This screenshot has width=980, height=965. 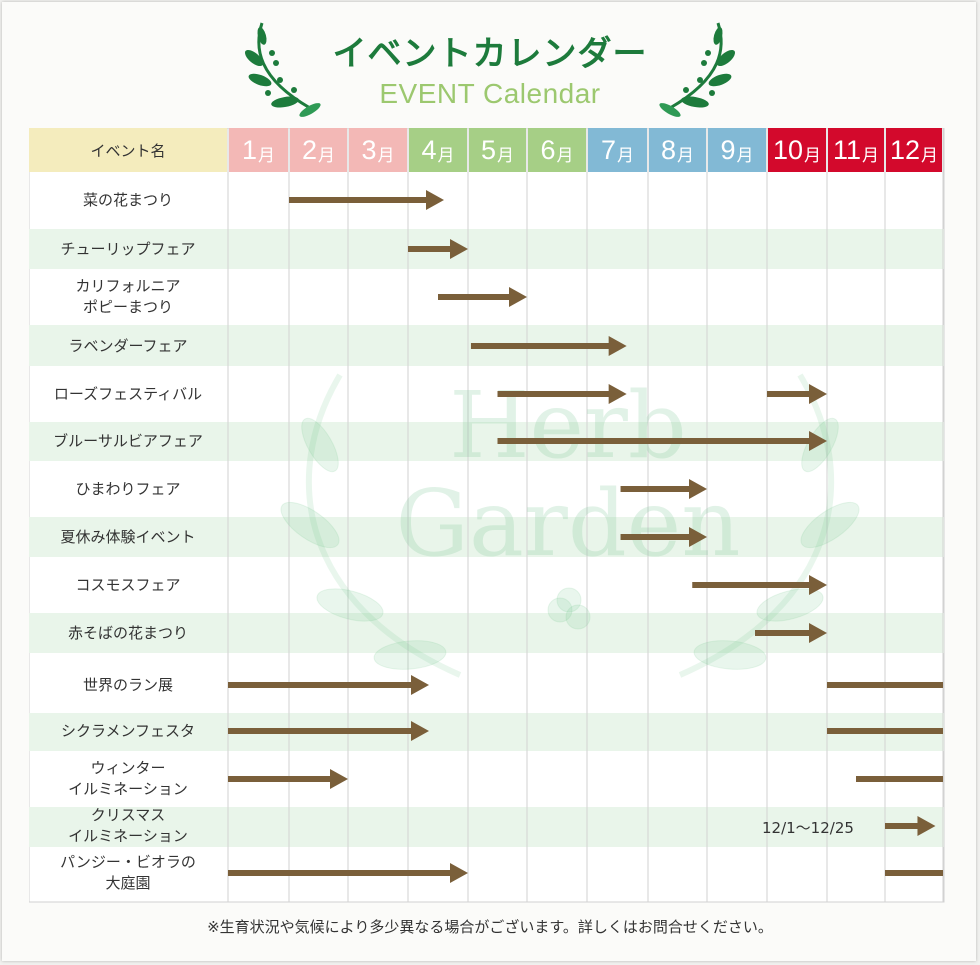 I want to click on event-name-line: クリスマス, so click(x=128, y=815).